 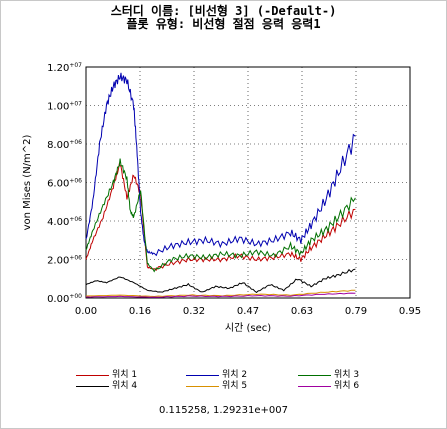 I want to click on legend-label: 위치 5, so click(x=235, y=386).